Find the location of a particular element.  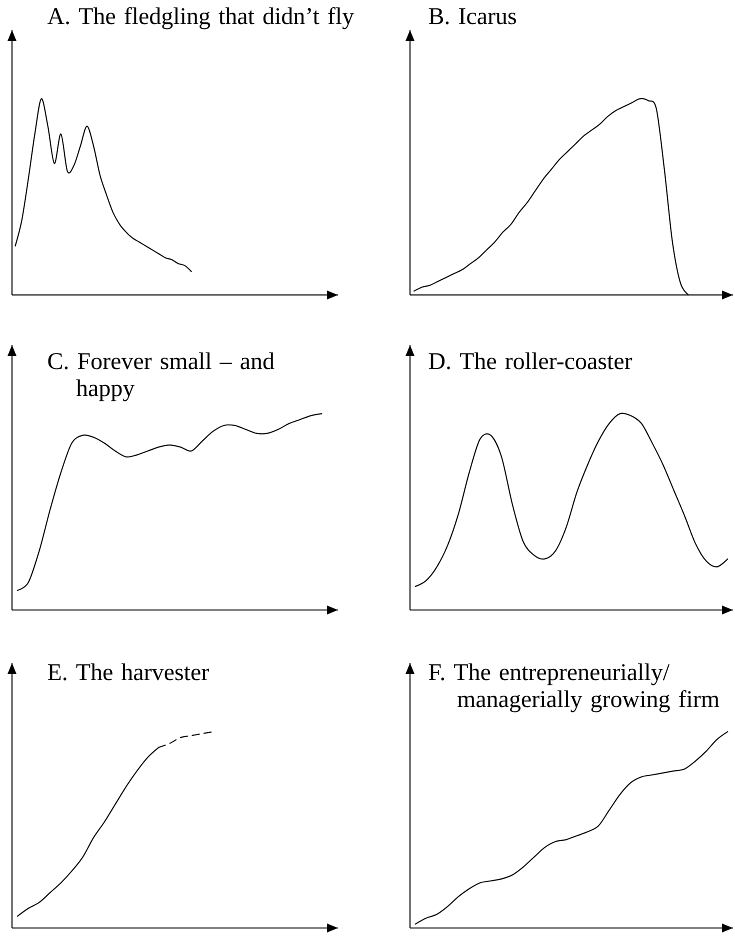

chart-title: C. Forever small – and happy is located at coordinates (161, 377).